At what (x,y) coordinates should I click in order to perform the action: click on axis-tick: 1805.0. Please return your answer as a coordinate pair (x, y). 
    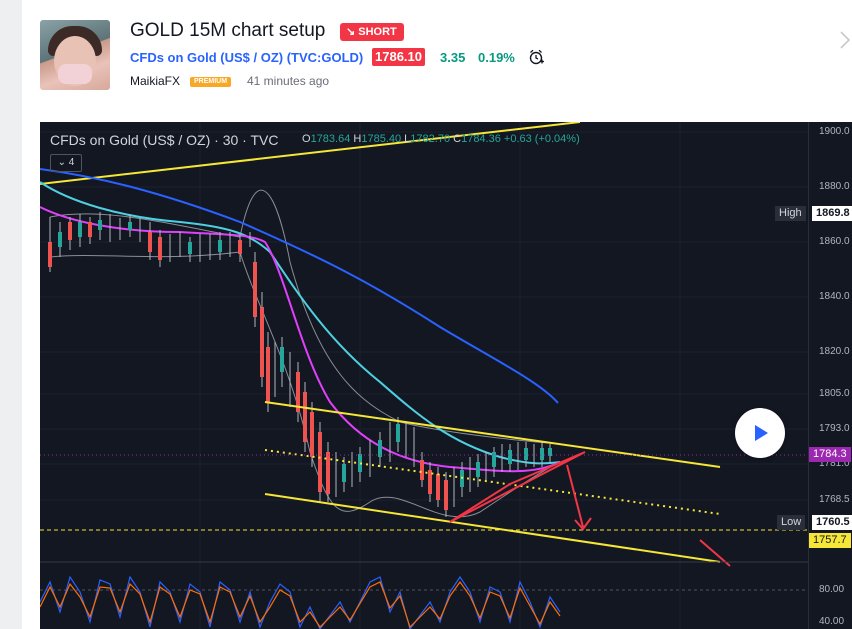
    Looking at the image, I should click on (834, 393).